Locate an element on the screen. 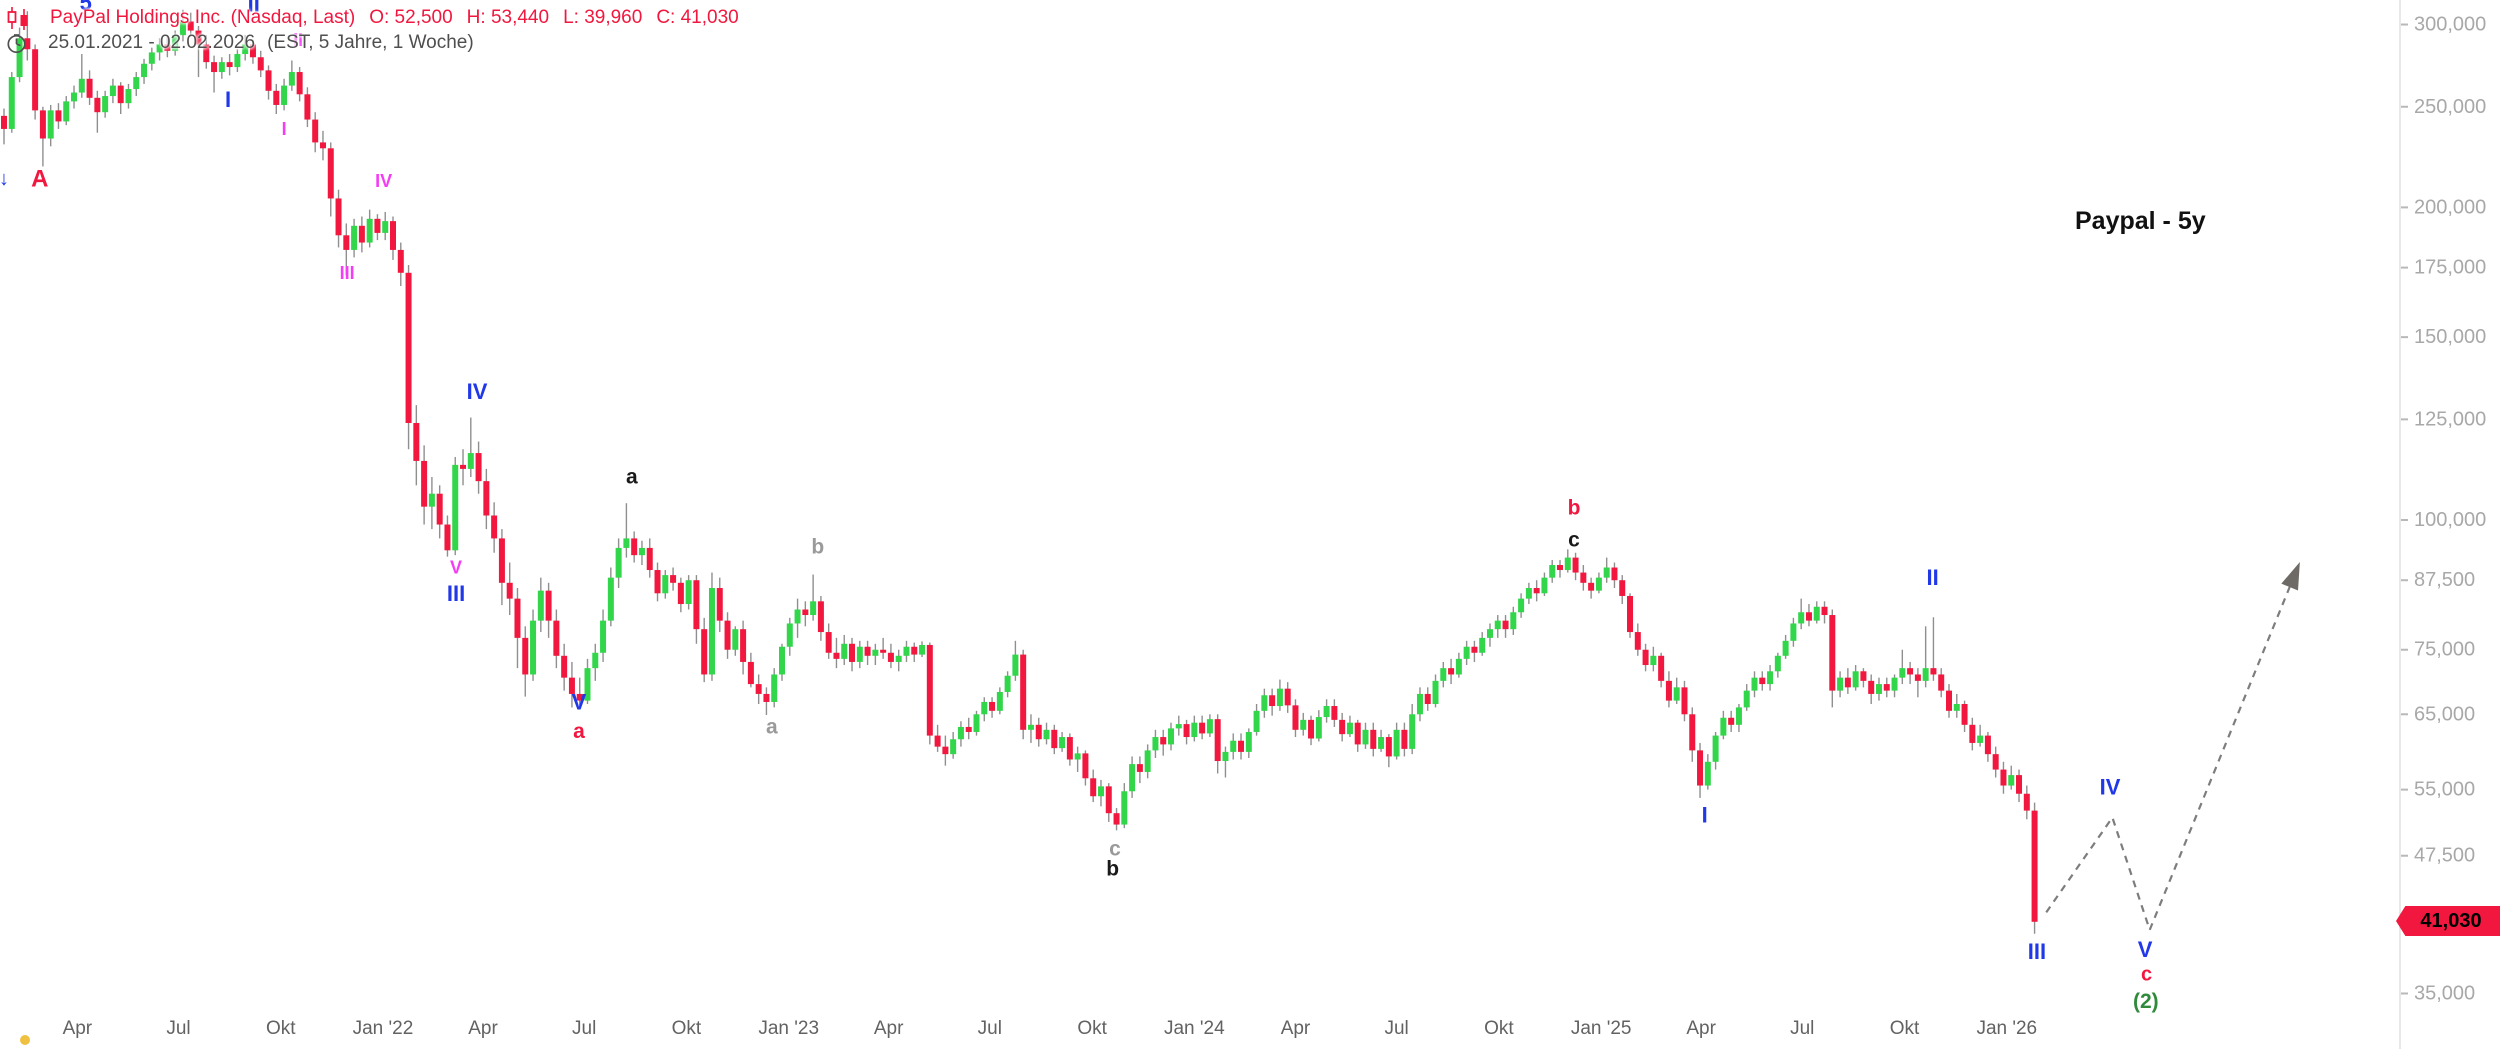  wave-label-↓: ↓ is located at coordinates (4, 179).